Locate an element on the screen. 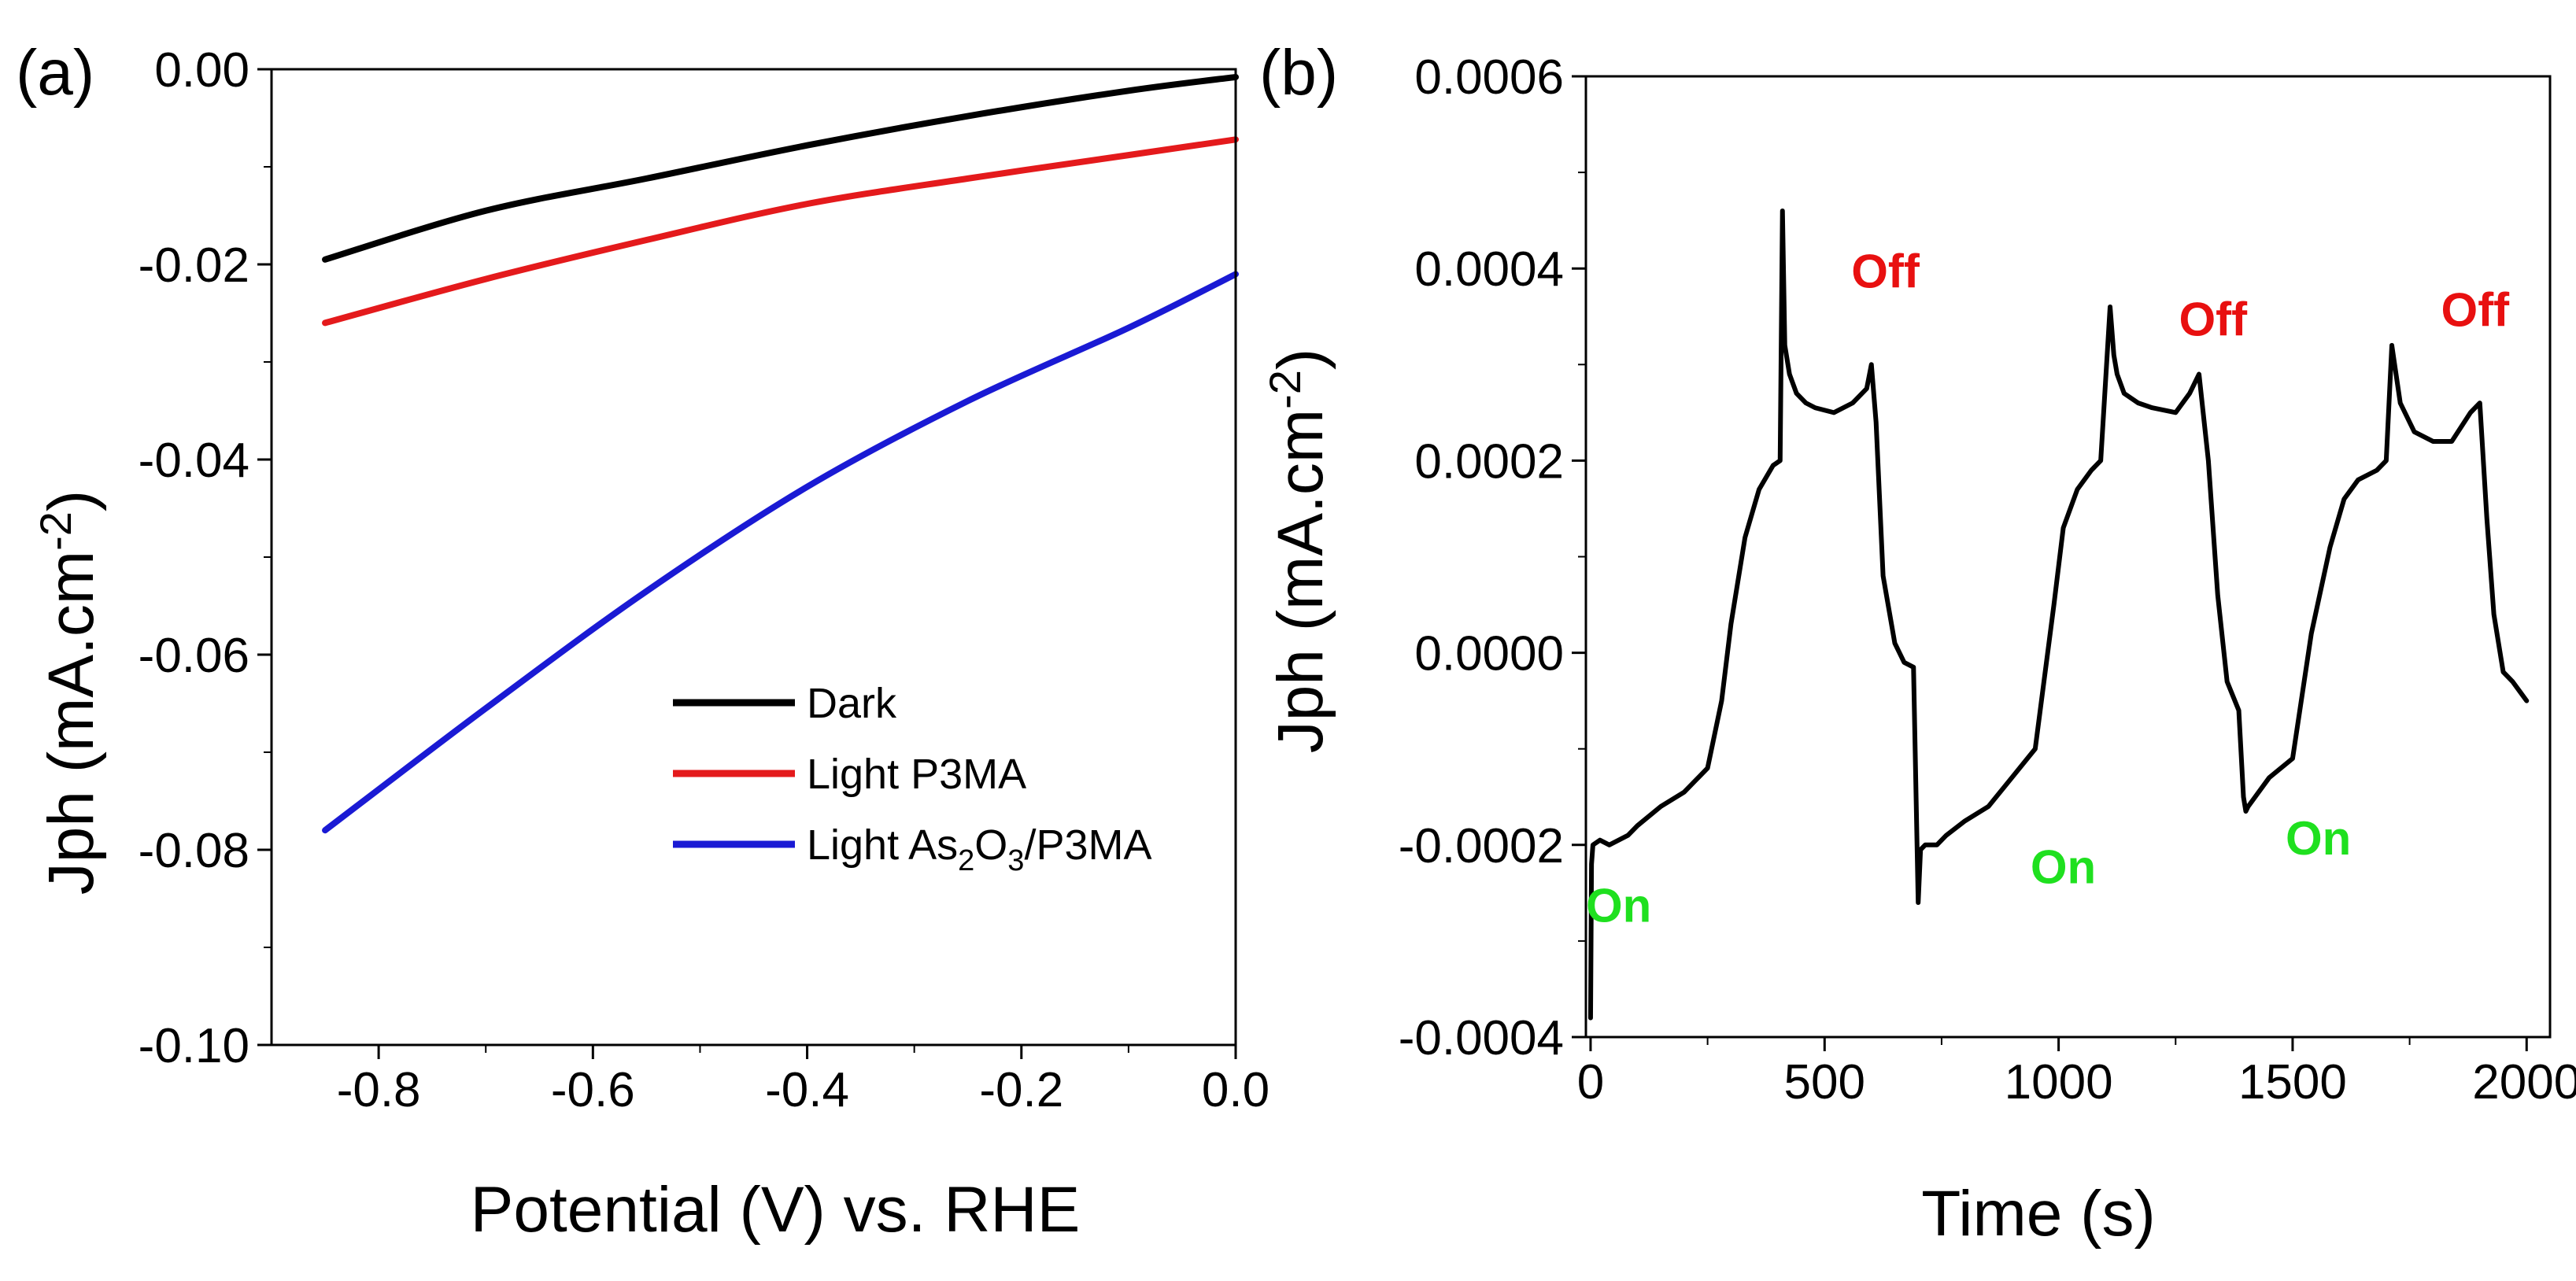  panel-a-x-tick-label-1: -0.6 is located at coordinates (593, 1090).